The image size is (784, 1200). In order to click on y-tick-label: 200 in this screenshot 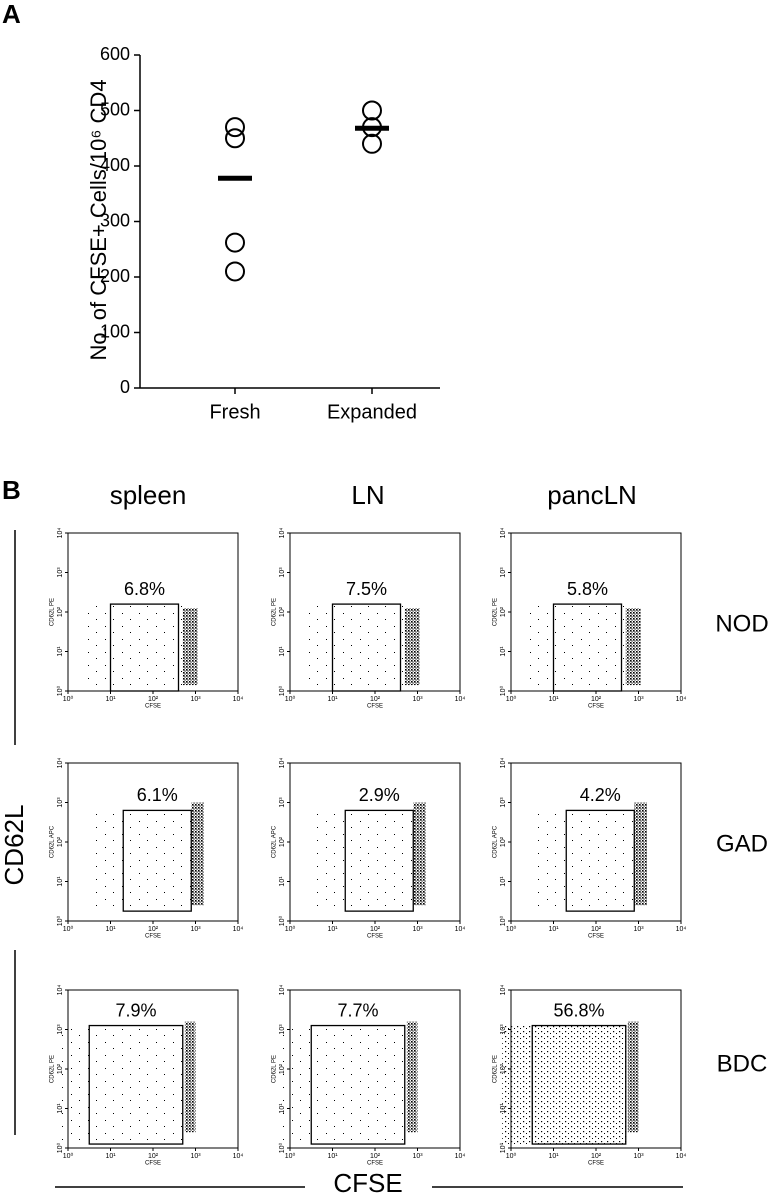, I will do `click(115, 276)`.